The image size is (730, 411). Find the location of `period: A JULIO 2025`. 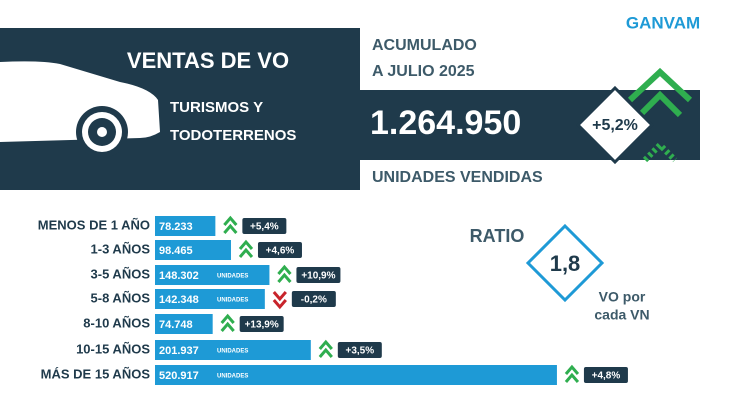

period: A JULIO 2025 is located at coordinates (423, 71).